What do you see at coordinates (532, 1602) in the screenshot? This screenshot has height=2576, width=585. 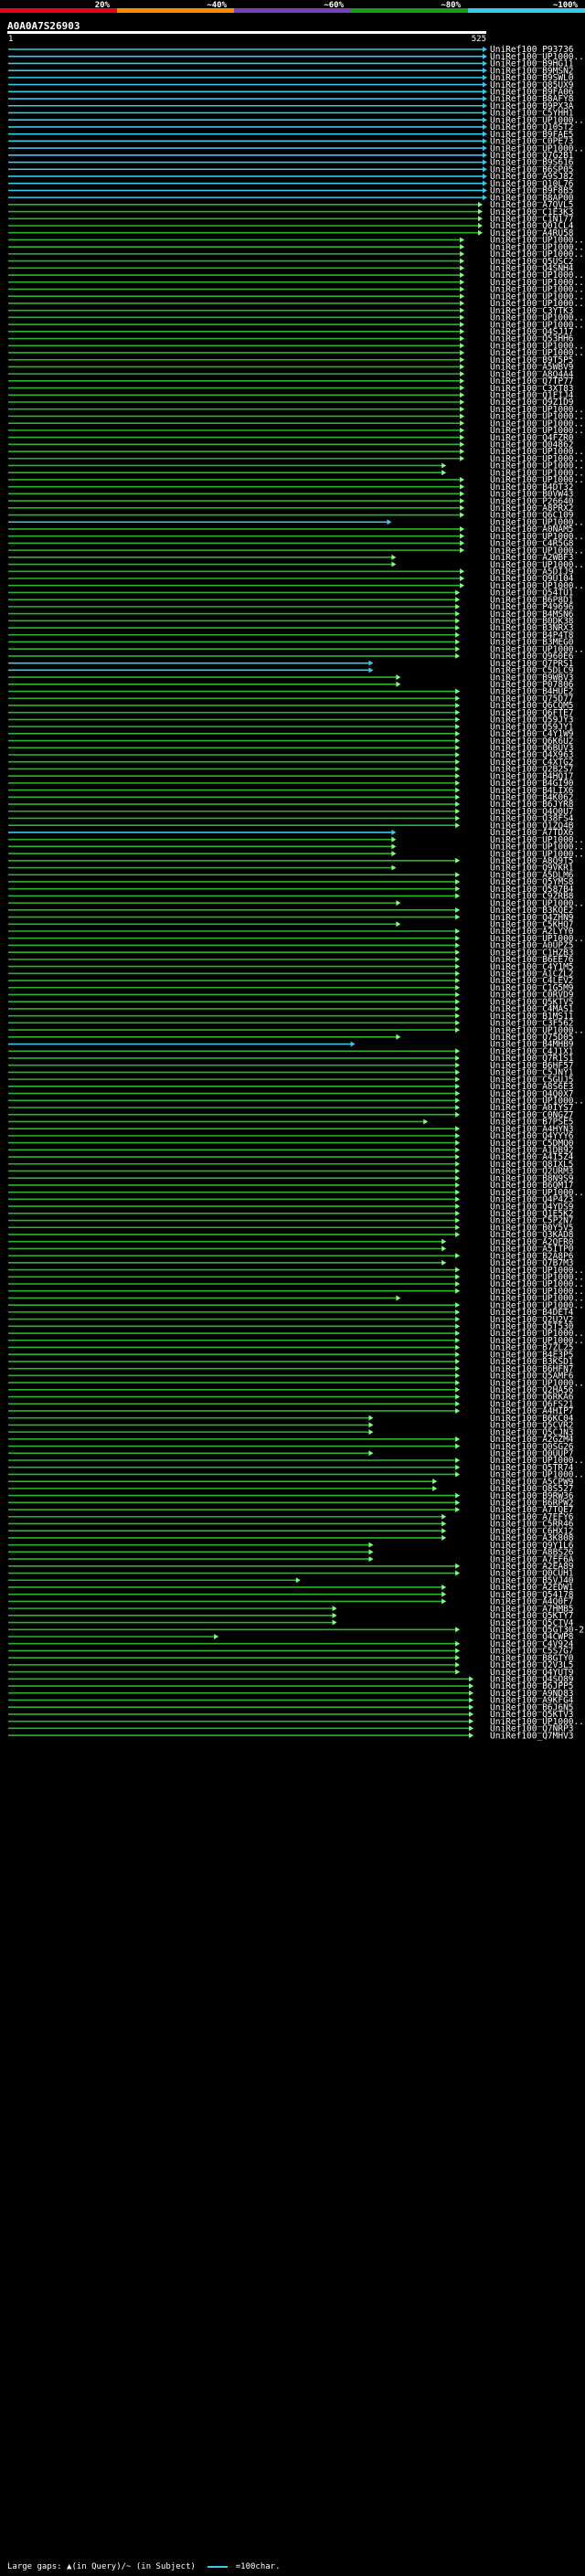 I see `hit-label: UniRef100_A4Q0F7` at bounding box center [532, 1602].